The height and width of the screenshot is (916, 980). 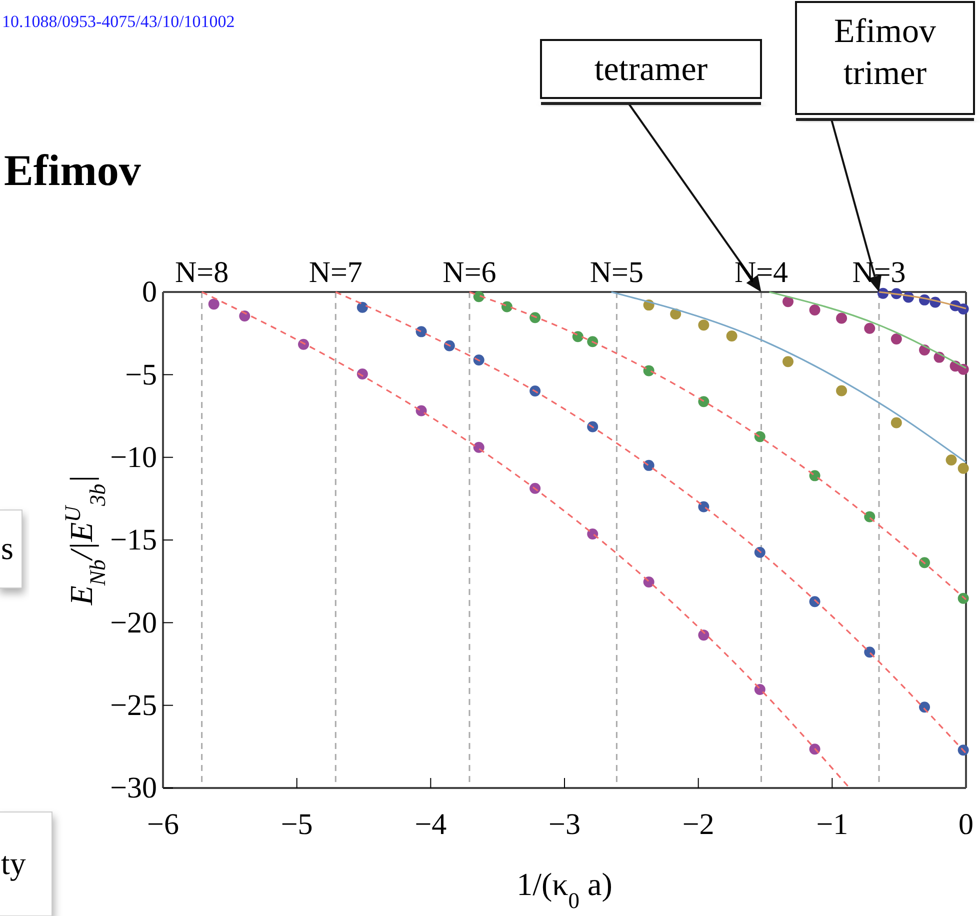 What do you see at coordinates (430, 824) in the screenshot?
I see `x-tick-label: −4` at bounding box center [430, 824].